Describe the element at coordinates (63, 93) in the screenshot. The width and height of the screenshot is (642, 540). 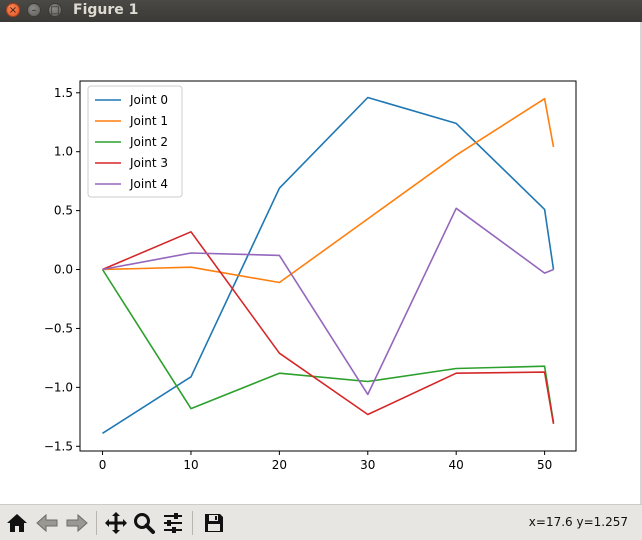
I see `y-tick-label: 1.5` at that location.